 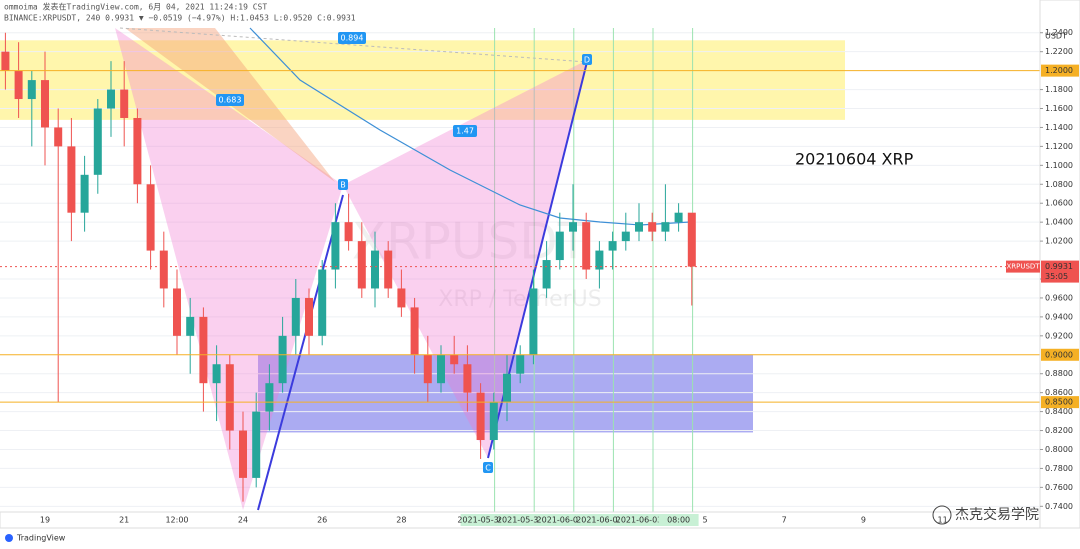 I want to click on x-tick-label: 26, so click(x=322, y=520).